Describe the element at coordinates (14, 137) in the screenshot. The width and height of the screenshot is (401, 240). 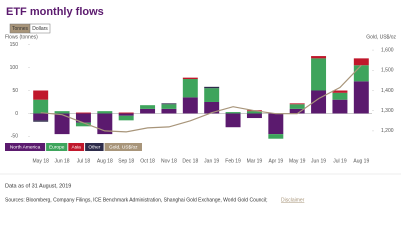
I see `y-tick-label: -50` at that location.